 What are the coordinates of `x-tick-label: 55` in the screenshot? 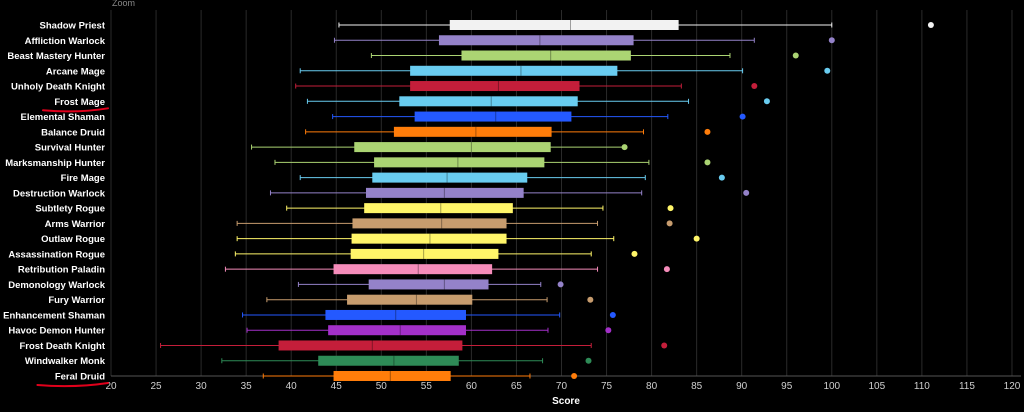 It's located at (427, 386).